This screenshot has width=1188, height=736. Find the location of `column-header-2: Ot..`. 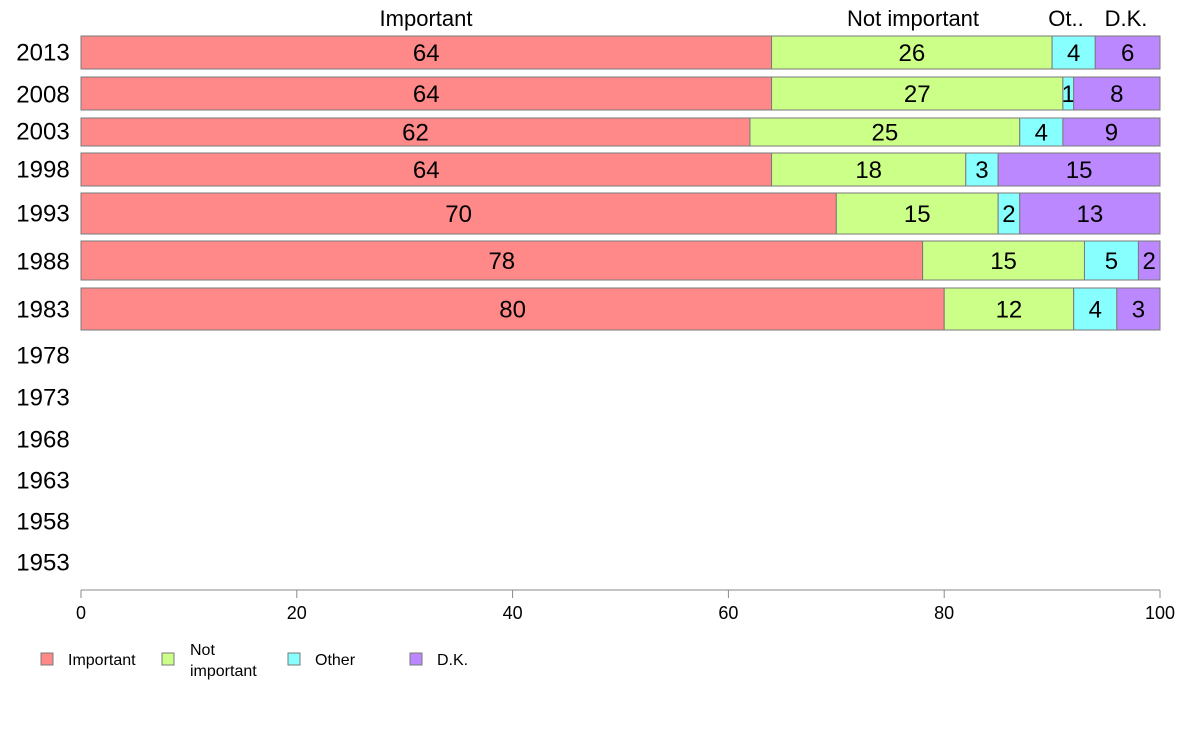

column-header-2: Ot.. is located at coordinates (1065, 18).